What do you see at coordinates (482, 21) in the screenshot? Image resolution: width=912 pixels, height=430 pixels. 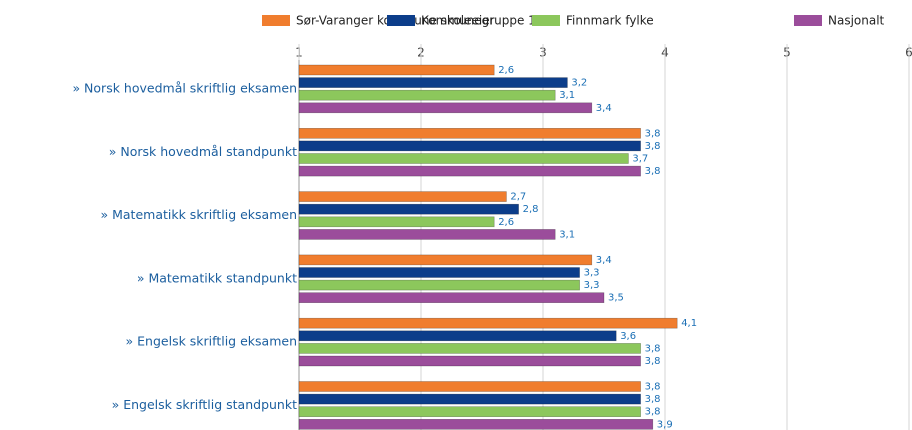 I see `legend-label: Kommunegruppe 12` at bounding box center [482, 21].